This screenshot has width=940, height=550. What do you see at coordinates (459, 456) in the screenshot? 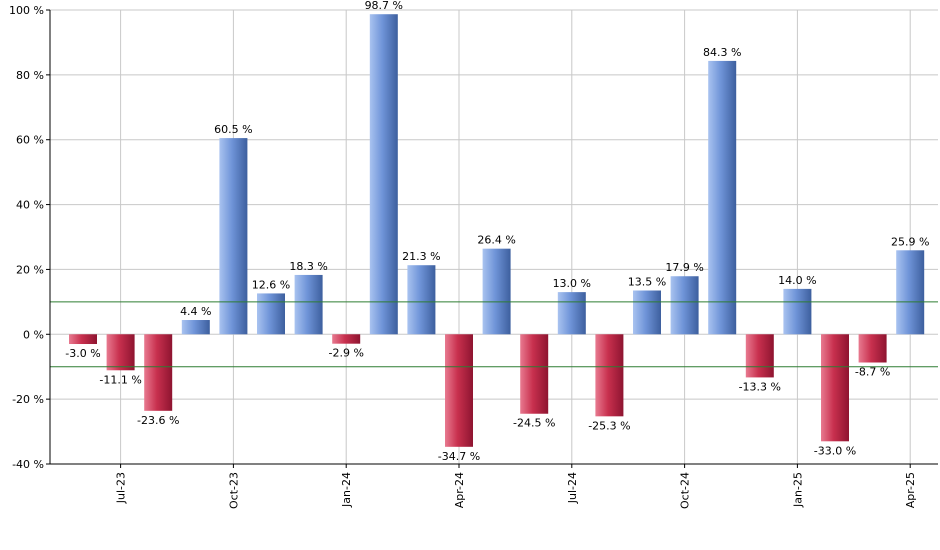
I see `data-label: -34.7 %` at bounding box center [459, 456].